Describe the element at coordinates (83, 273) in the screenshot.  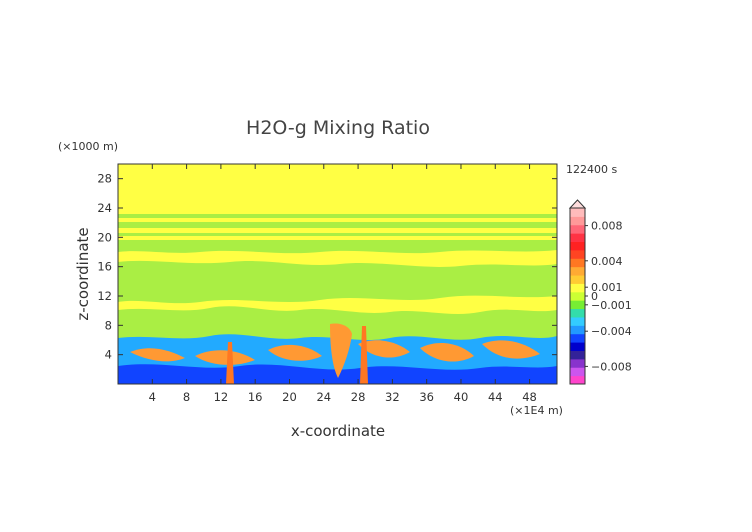
I see `y-axis-label: z-coordinate` at that location.